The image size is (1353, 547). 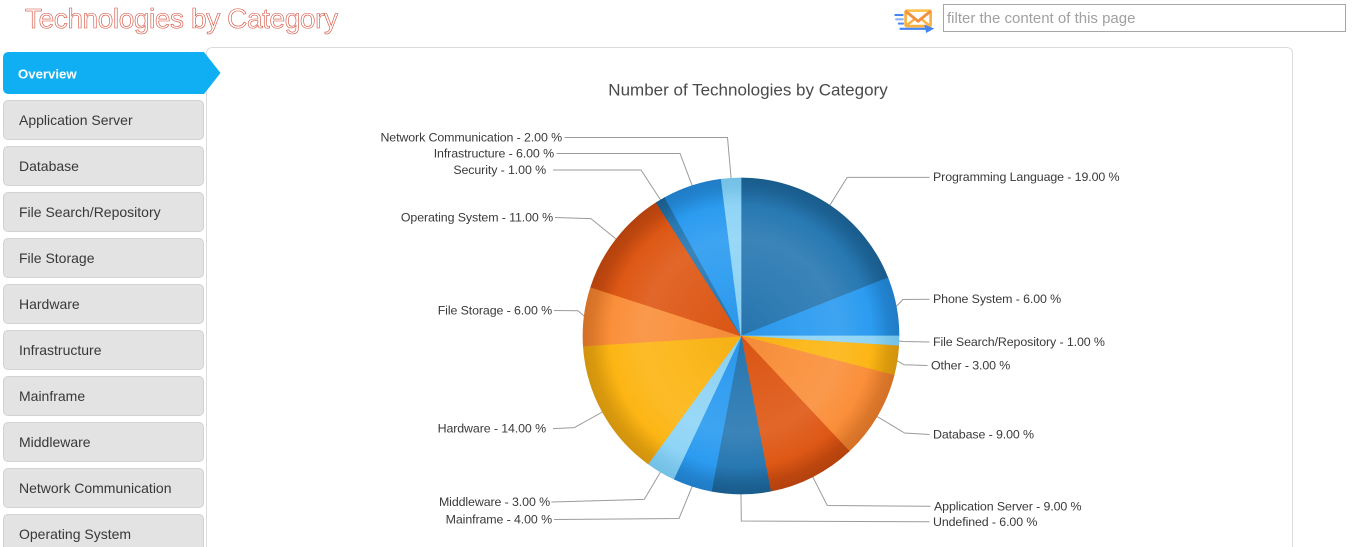 I want to click on svg-text: Overview, so click(x=47, y=74).